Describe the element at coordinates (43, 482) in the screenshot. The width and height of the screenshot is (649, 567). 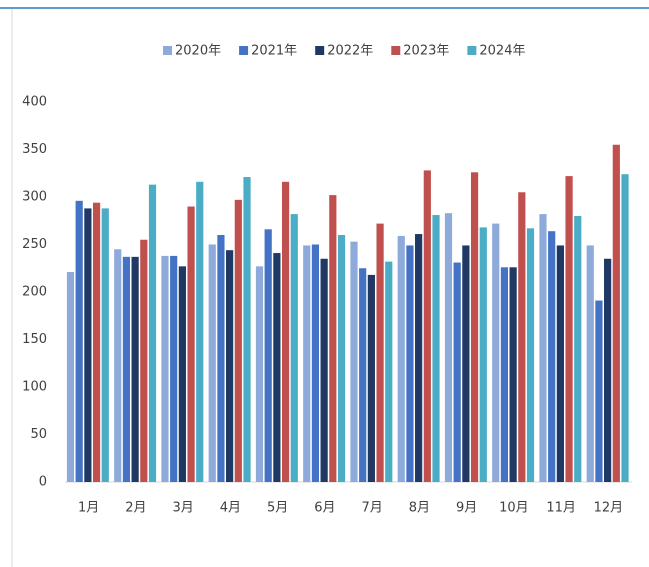
I see `y-tick-label: 0` at that location.